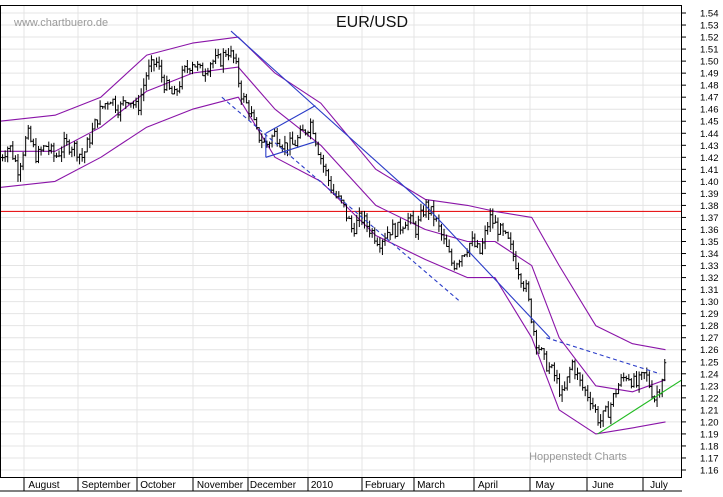  Describe the element at coordinates (640, 407) in the screenshot. I see `trendline-june-support` at that location.